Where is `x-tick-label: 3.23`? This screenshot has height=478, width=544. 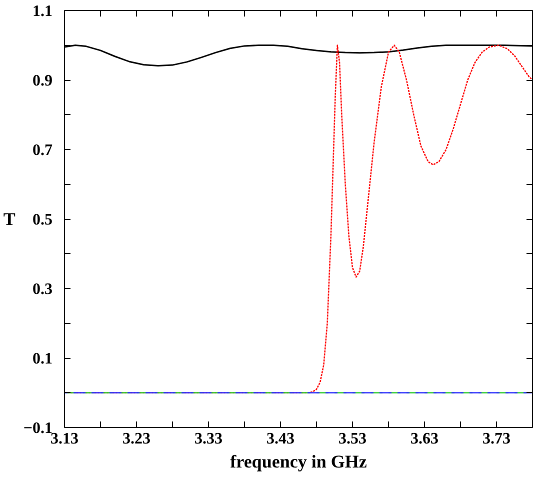 x-tick-label: 3.23 is located at coordinates (136, 439).